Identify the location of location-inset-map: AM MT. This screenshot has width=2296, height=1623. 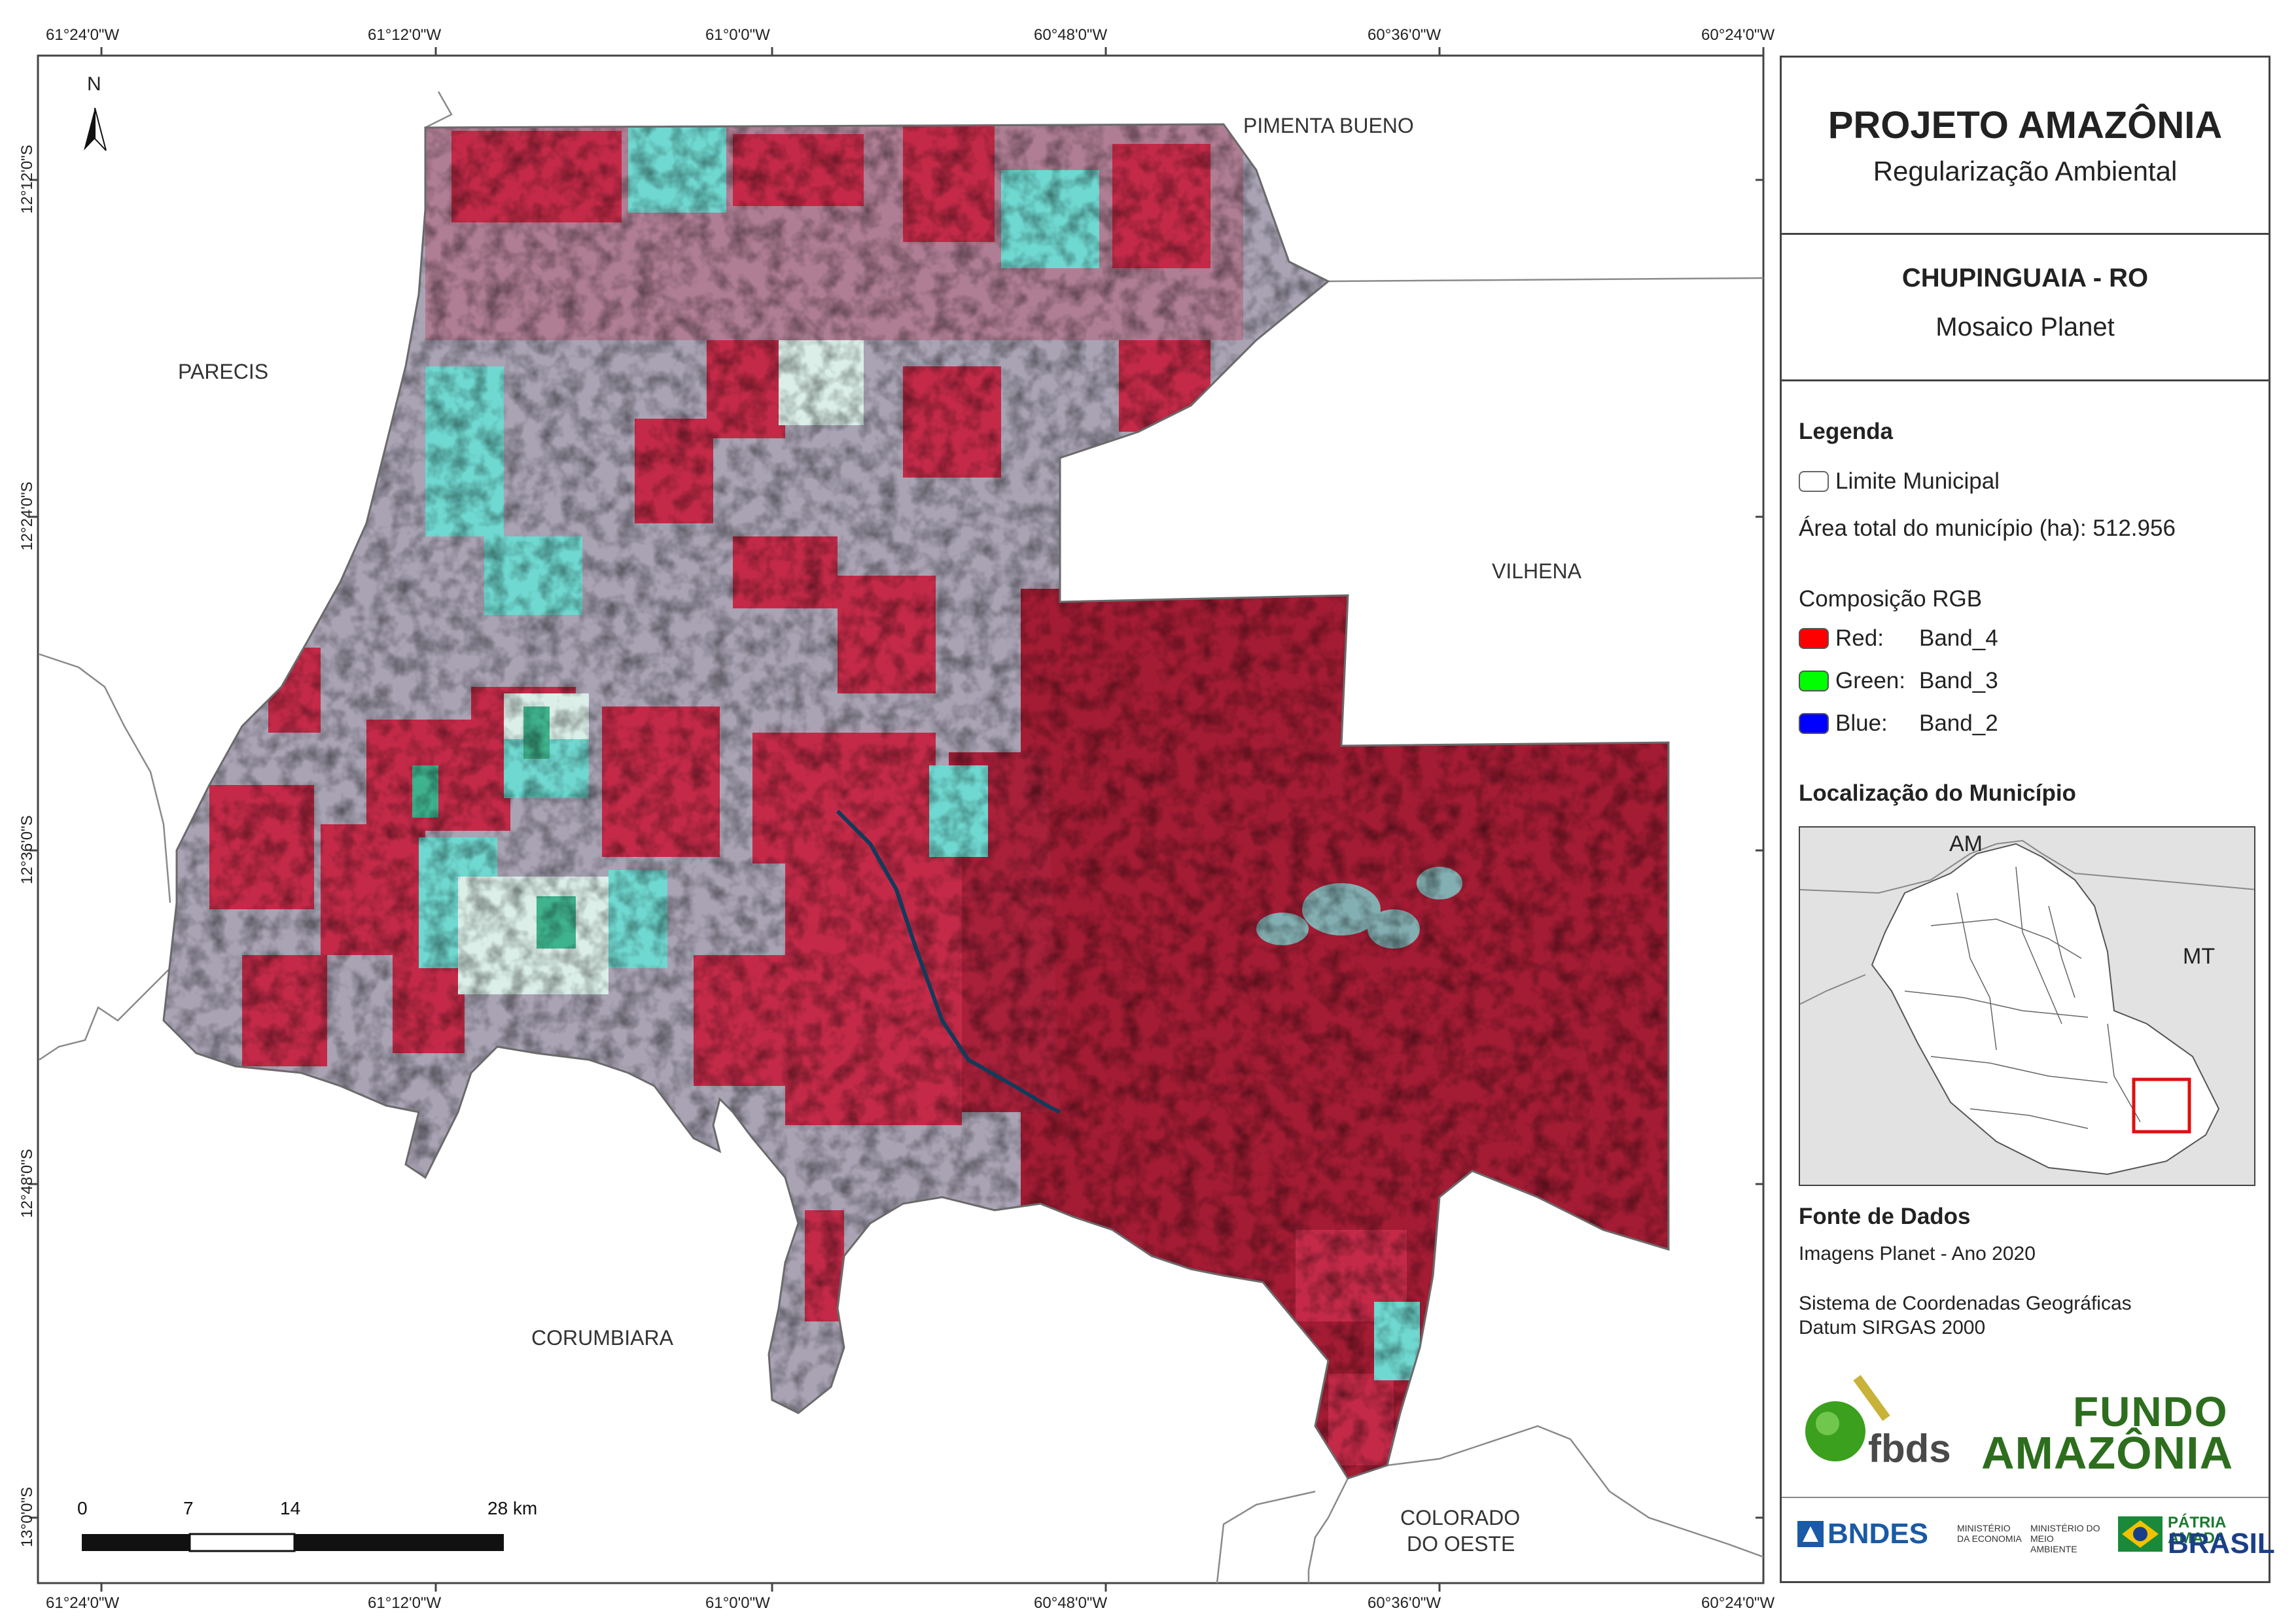
(2027, 1006).